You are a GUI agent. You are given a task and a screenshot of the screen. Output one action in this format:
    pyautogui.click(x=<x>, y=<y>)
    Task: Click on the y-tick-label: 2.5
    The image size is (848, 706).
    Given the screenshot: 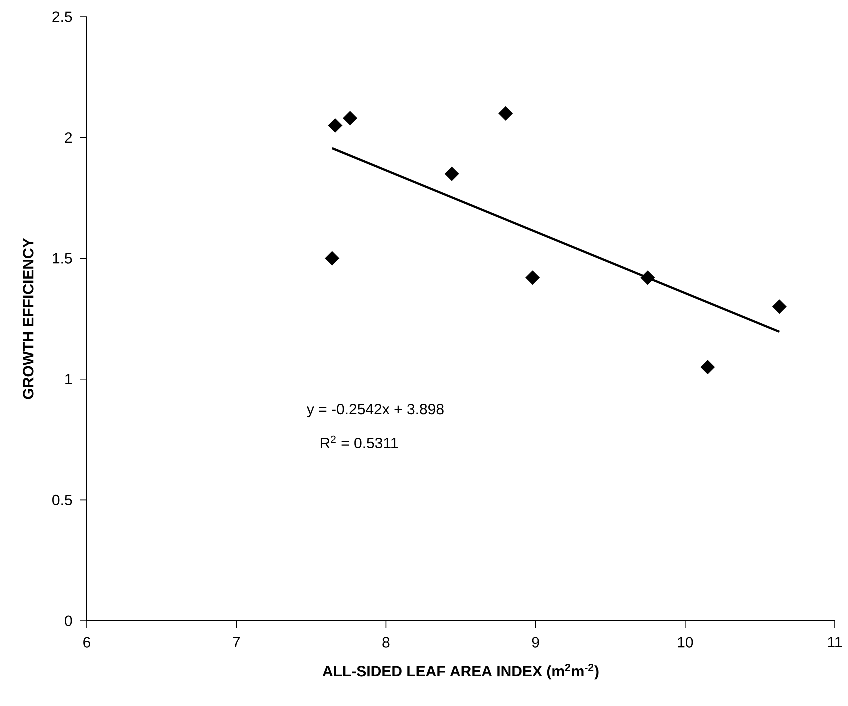 What is the action you would take?
    pyautogui.click(x=62, y=17)
    